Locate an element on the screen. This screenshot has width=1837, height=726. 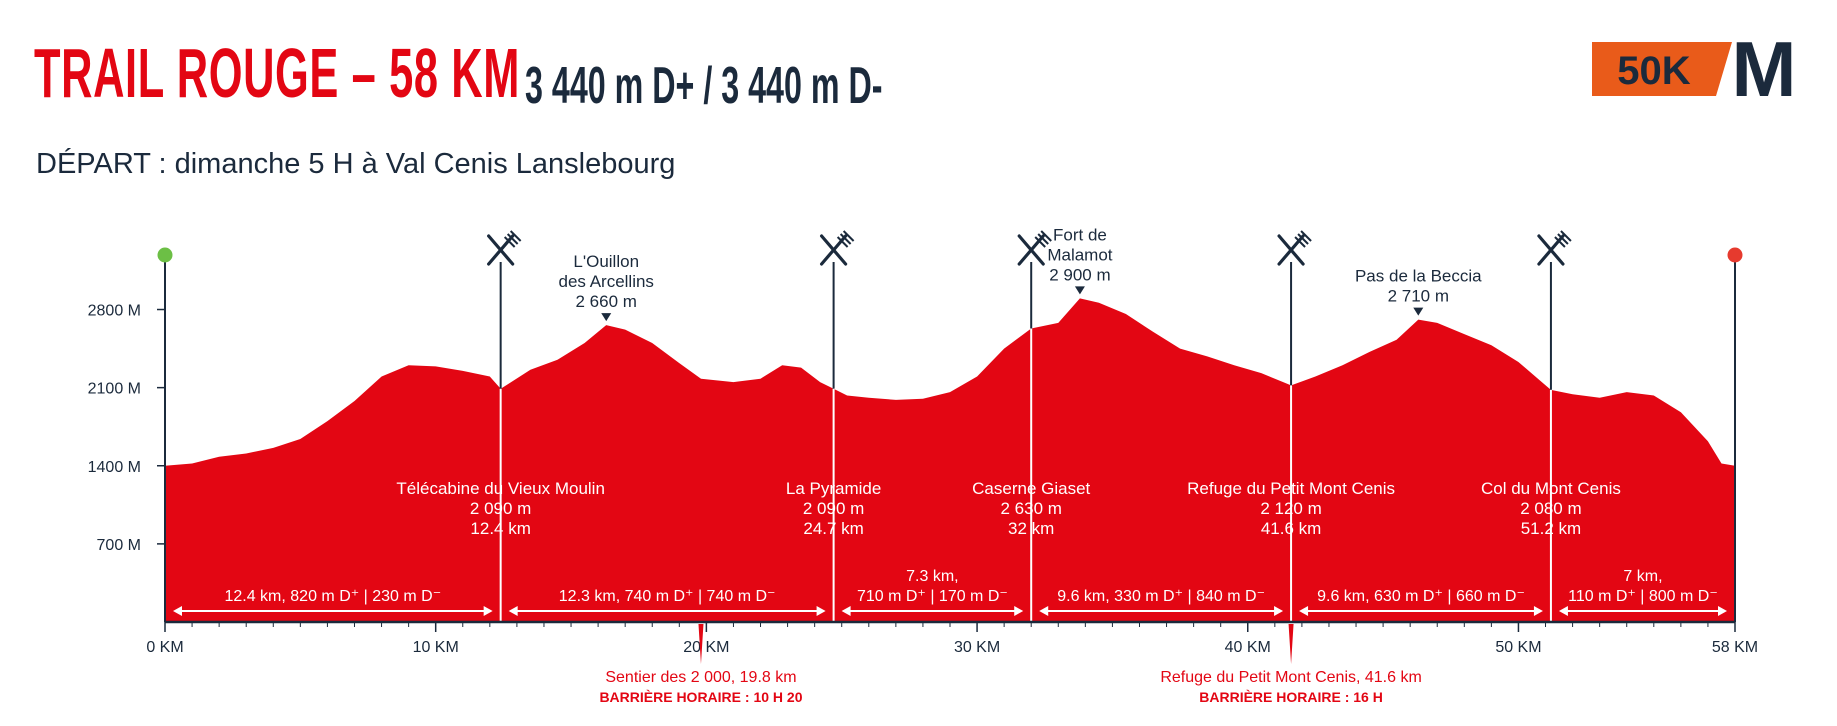
x-tick-label-5: 50 KM is located at coordinates (1518, 647).